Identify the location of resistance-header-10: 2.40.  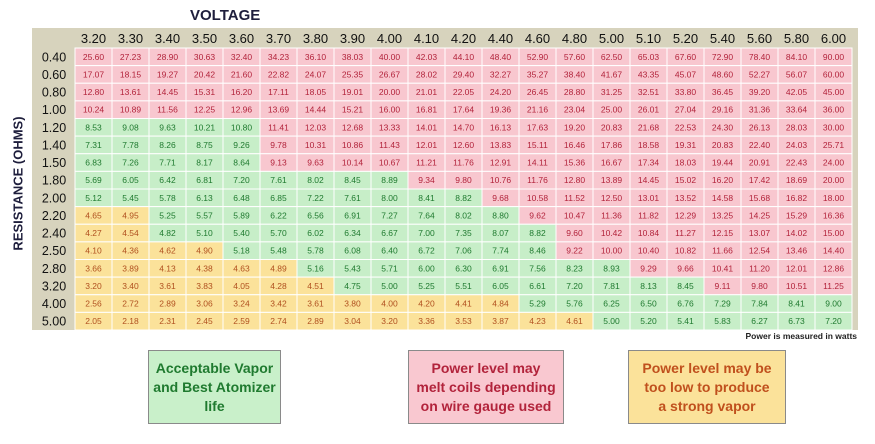
(54, 234).